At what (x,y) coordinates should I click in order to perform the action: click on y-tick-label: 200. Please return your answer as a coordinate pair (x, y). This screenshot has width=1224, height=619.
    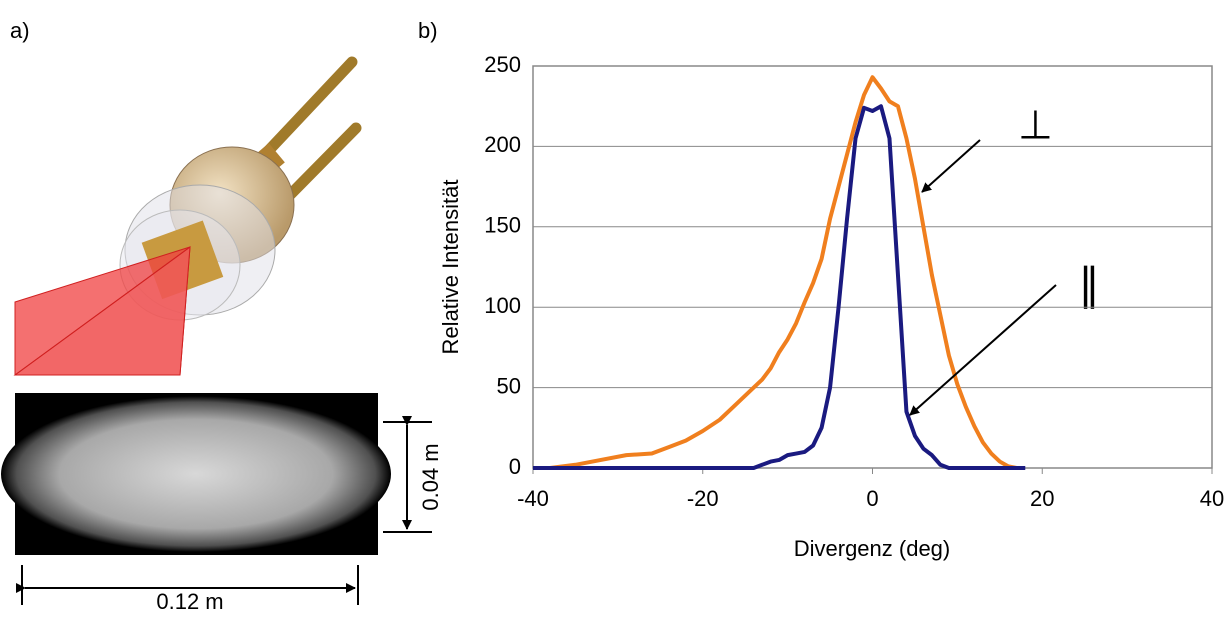
    Looking at the image, I should click on (502, 144).